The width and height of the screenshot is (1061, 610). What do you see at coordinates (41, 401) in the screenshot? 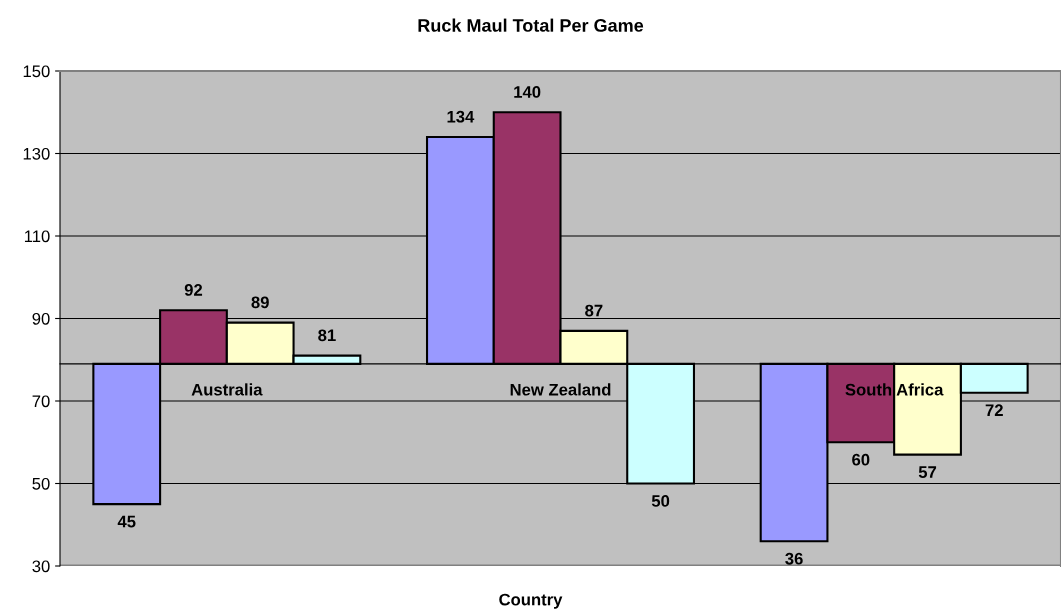
I see `y-tick-label: 70` at bounding box center [41, 401].